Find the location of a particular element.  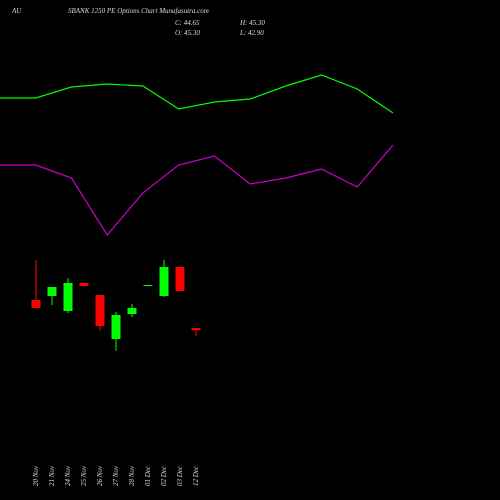

x-tick-label: 12 Dec is located at coordinates (196, 475).